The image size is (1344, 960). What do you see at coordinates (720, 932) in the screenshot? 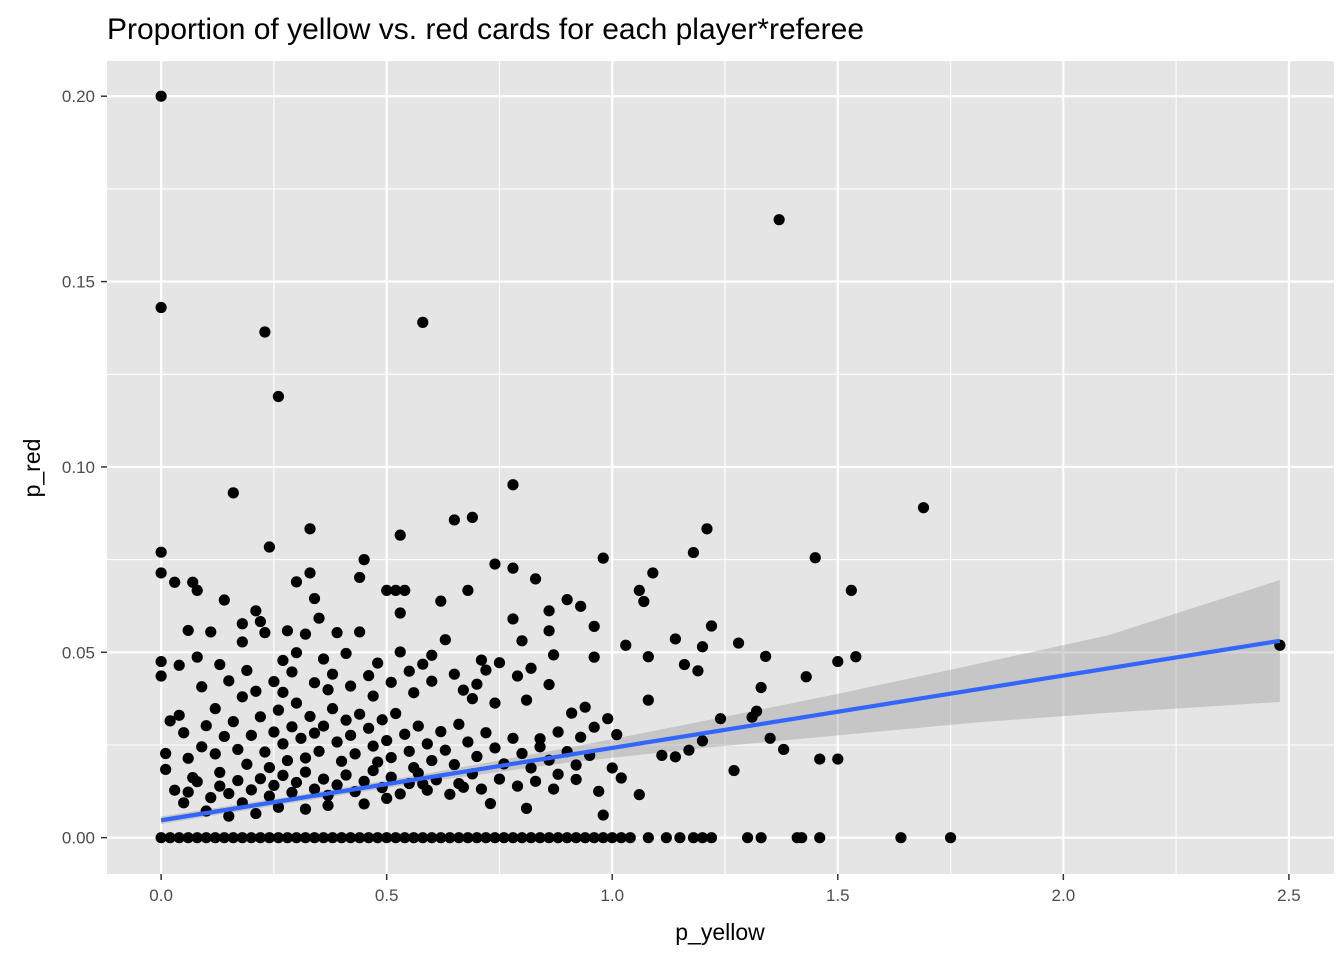
I see `x-axis-title: p_yellow` at bounding box center [720, 932].